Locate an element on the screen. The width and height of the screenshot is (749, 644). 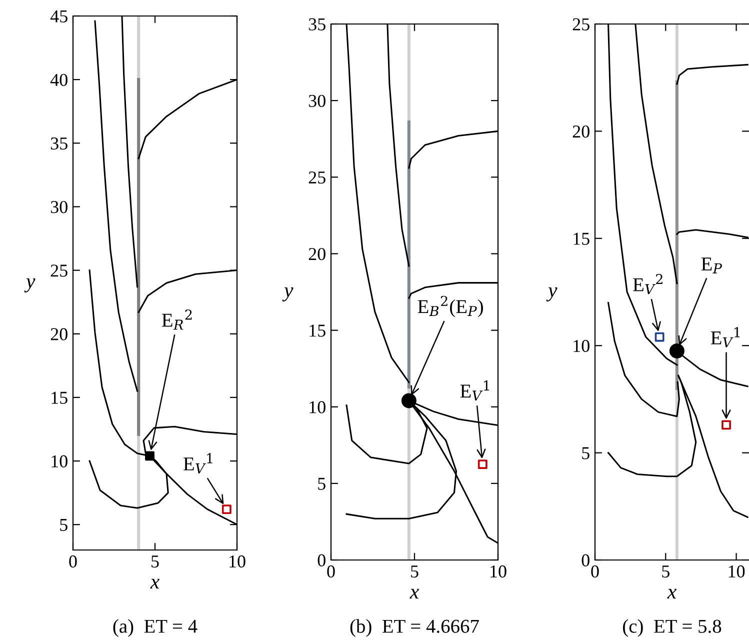
y-tick-label: 40 is located at coordinates (59, 80).